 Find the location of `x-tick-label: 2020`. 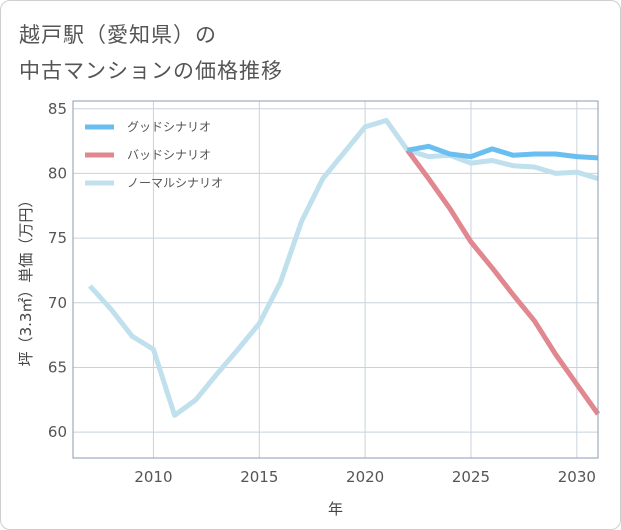

x-tick-label: 2020 is located at coordinates (365, 477).